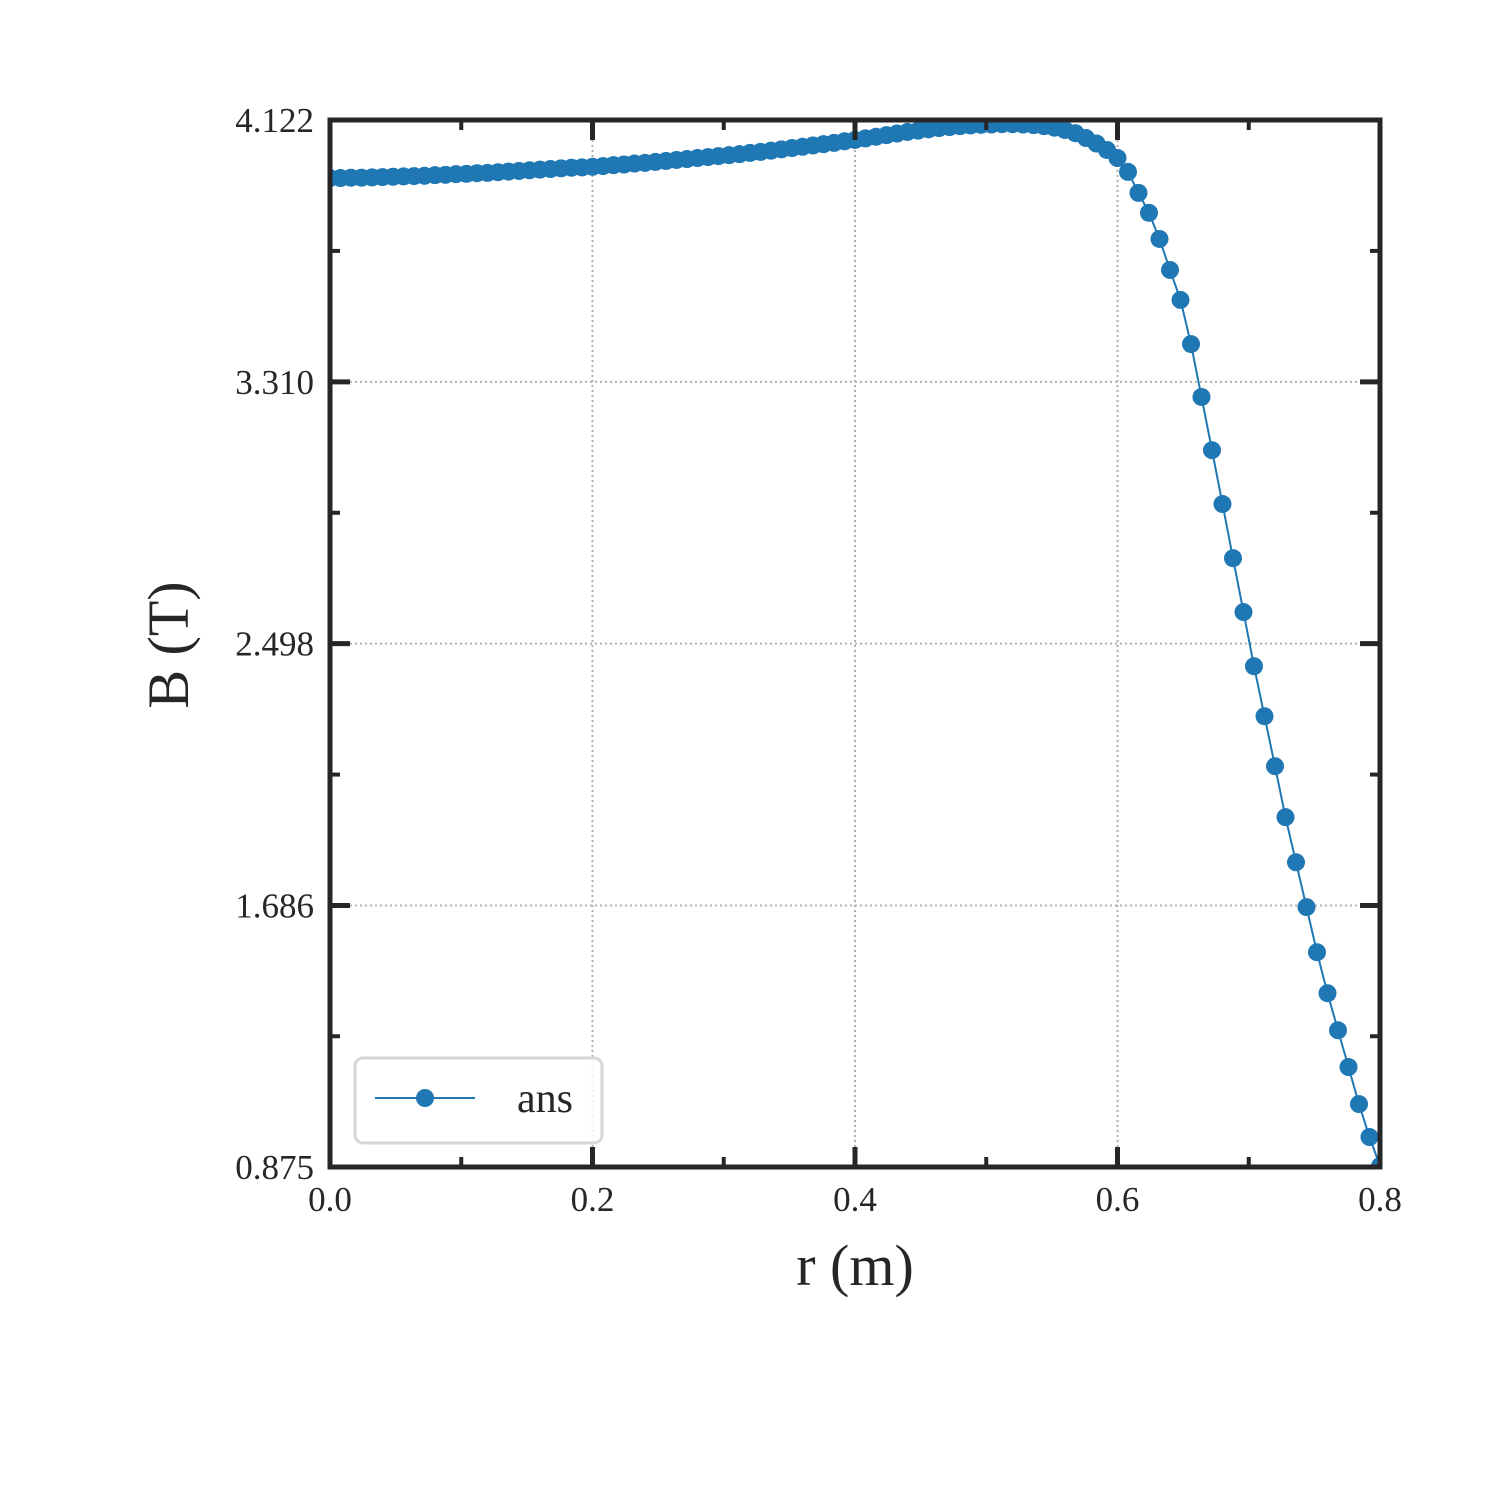  What do you see at coordinates (274, 905) in the screenshot?
I see `y-tick-label: 1.686` at bounding box center [274, 905].